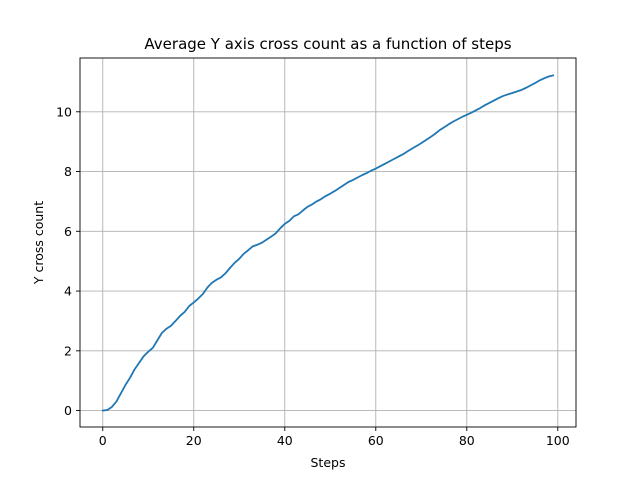 This screenshot has width=640, height=480. Describe the element at coordinates (68, 410) in the screenshot. I see `y-tick-label: 0` at that location.